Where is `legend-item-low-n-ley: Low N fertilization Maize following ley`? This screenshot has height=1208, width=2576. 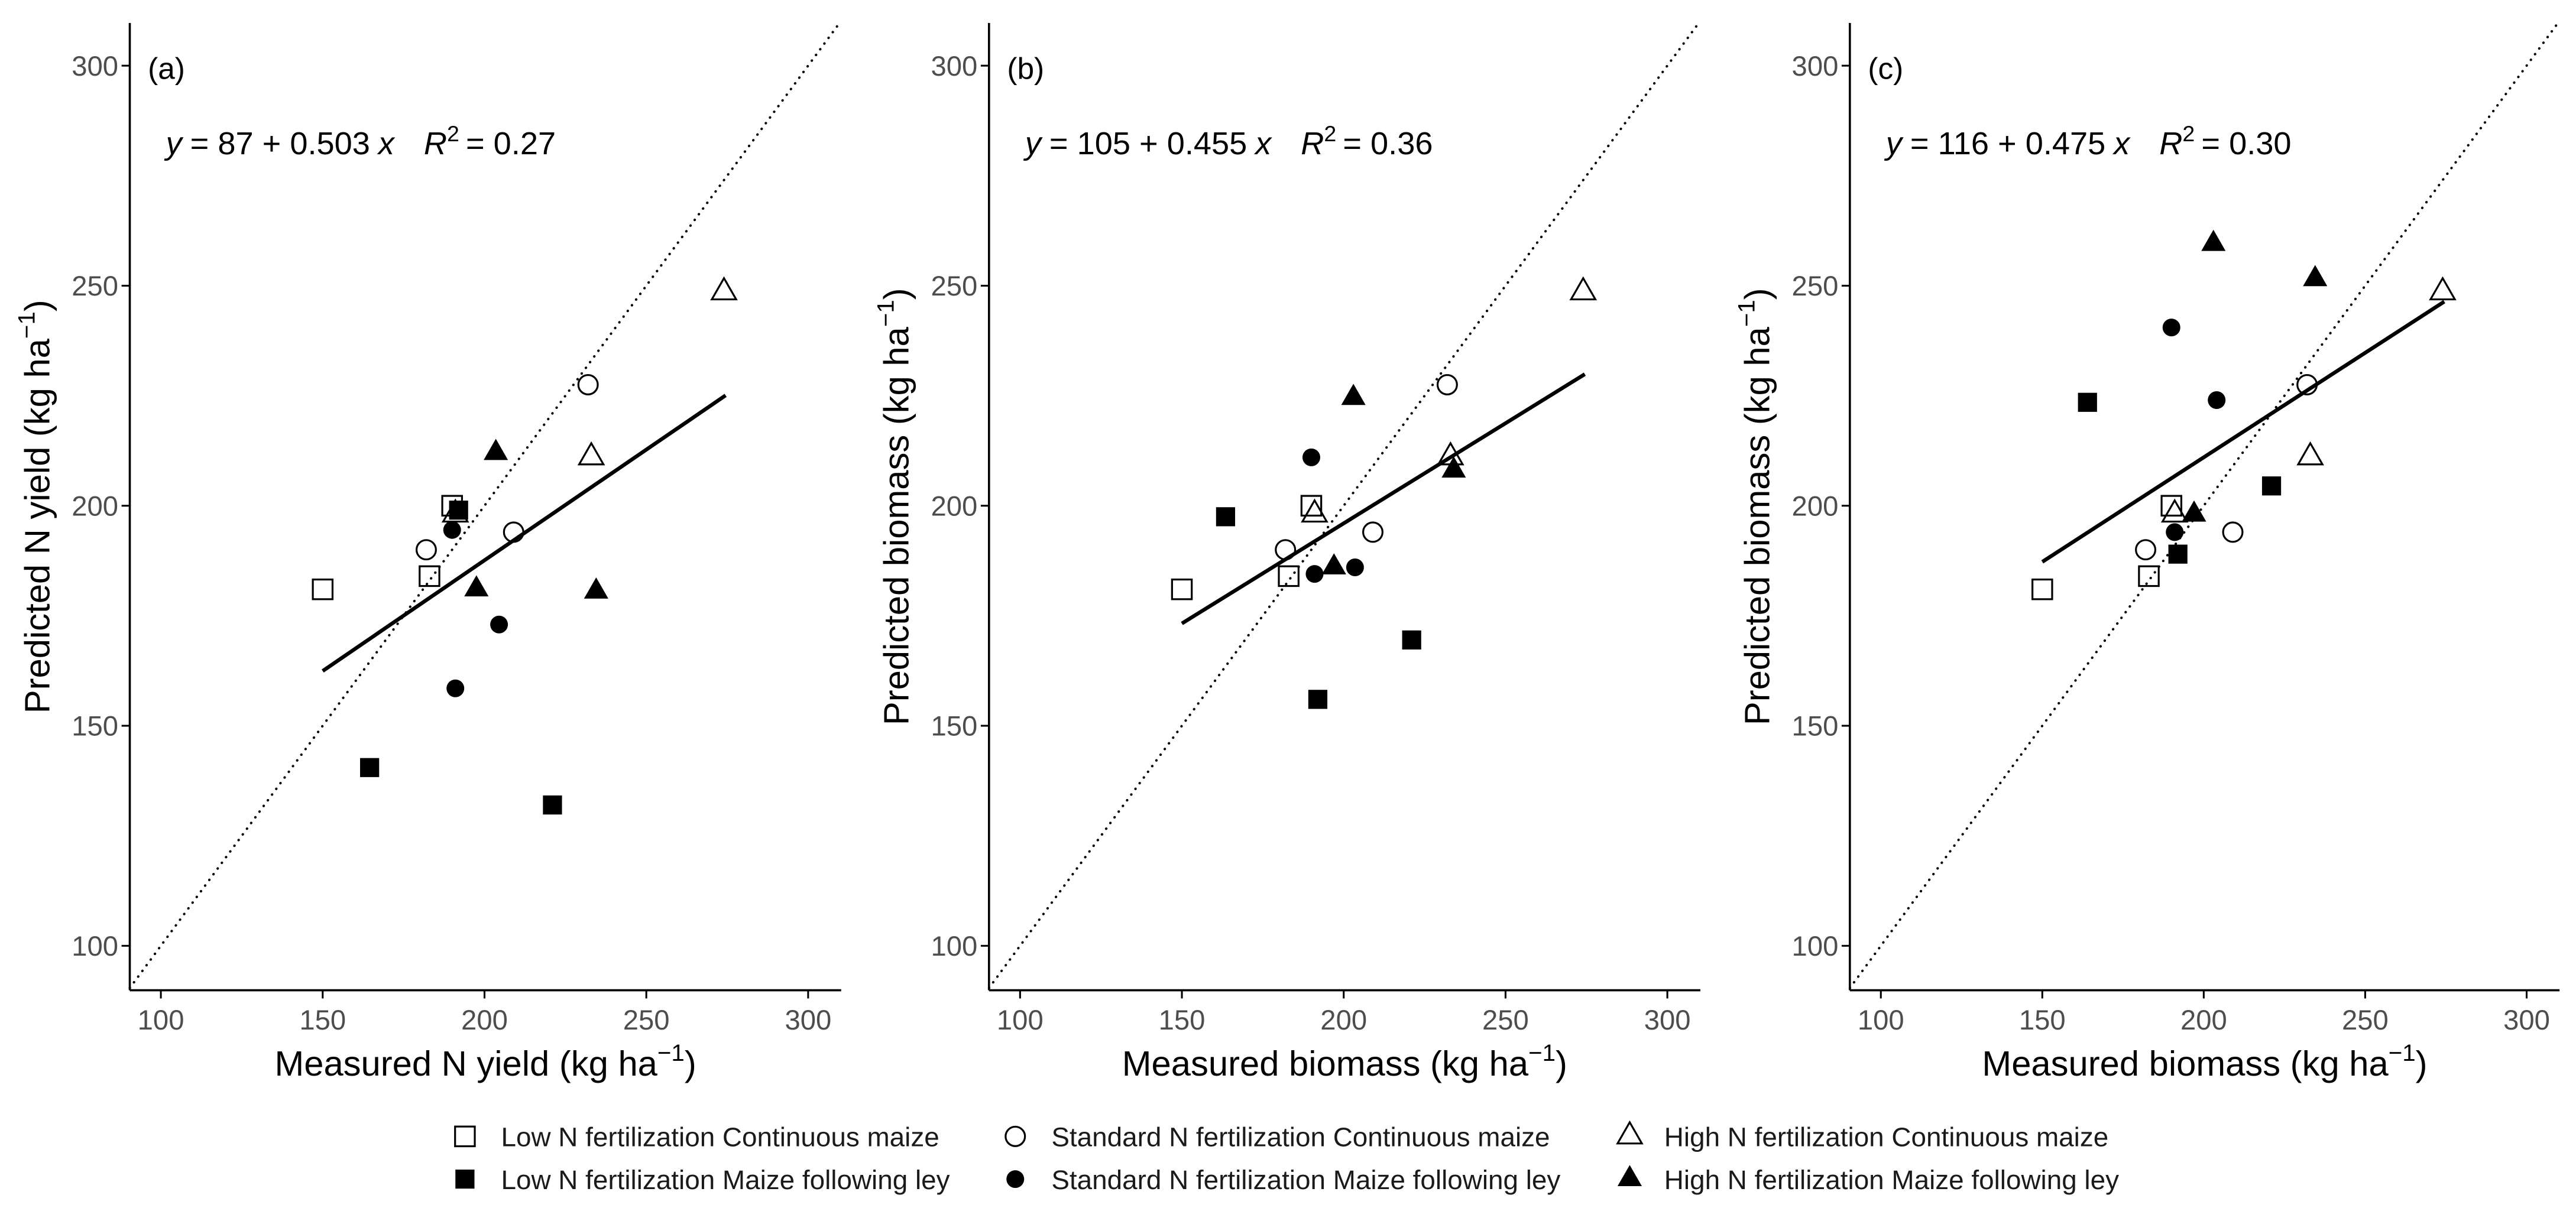
legend-item-low-n-ley: Low N fertilization Maize following ley is located at coordinates (702, 1180).